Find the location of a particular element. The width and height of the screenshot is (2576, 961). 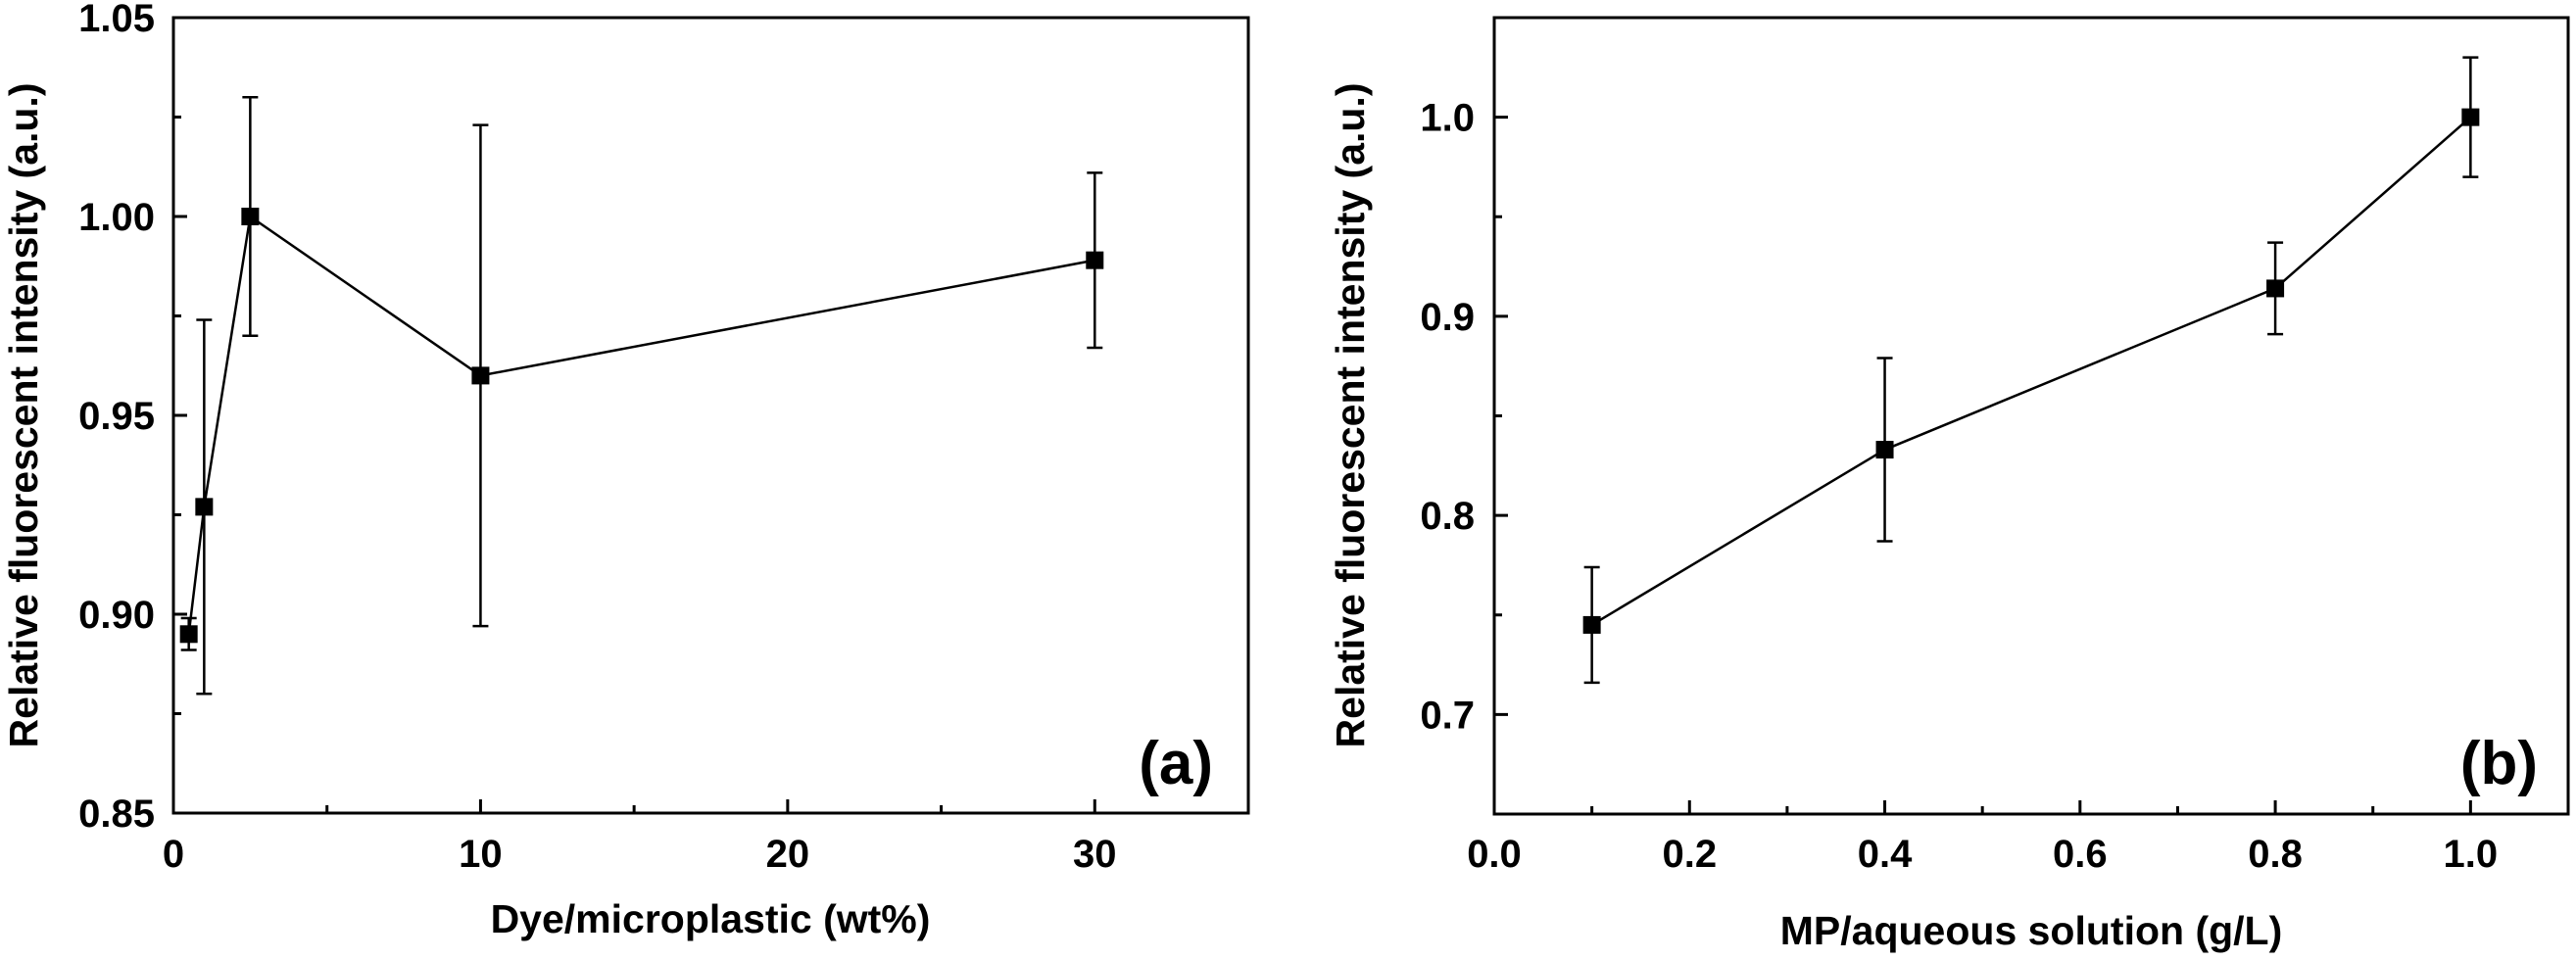

x-tick-label: 30 is located at coordinates (1095, 854).